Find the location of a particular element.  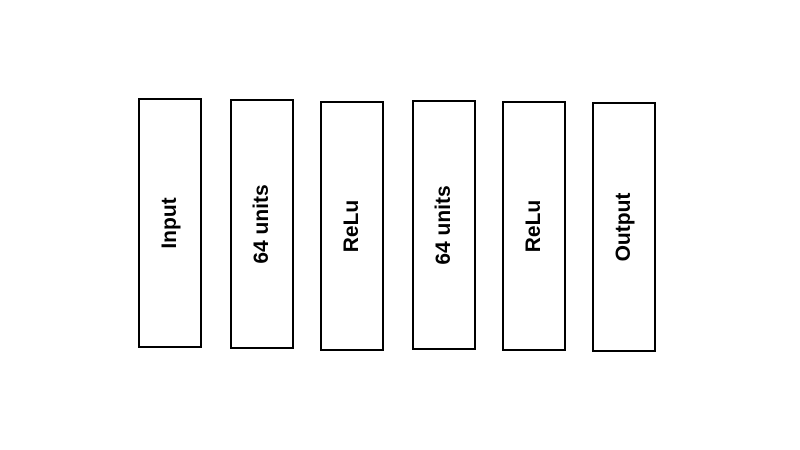

layer-input: Input is located at coordinates (170, 223).